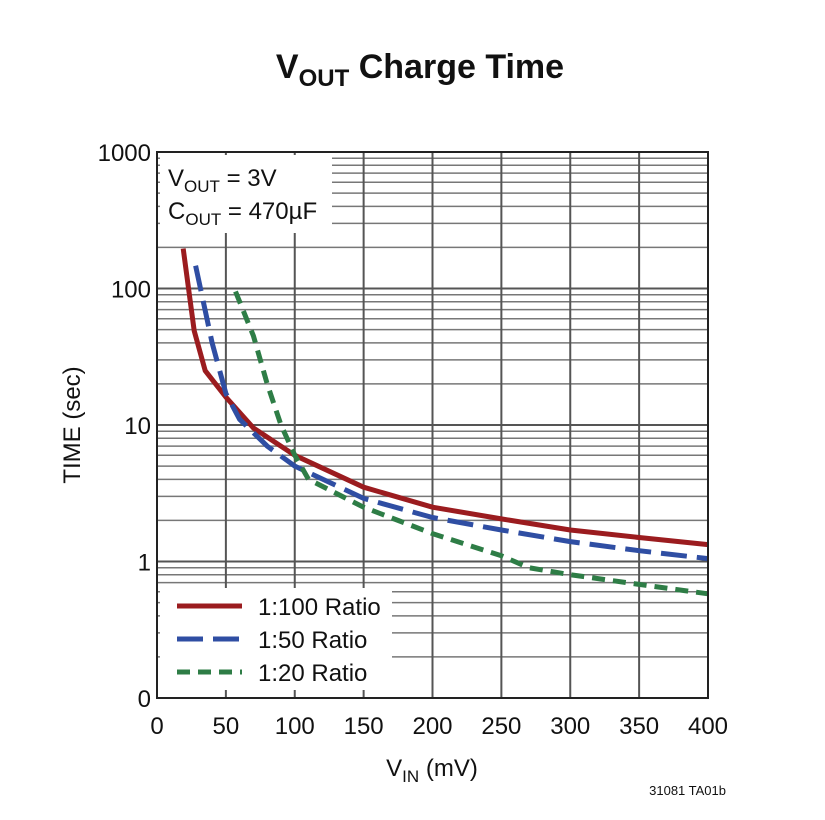 The height and width of the screenshot is (820, 825). Describe the element at coordinates (295, 726) in the screenshot. I see `x-tick-label: 100` at that location.